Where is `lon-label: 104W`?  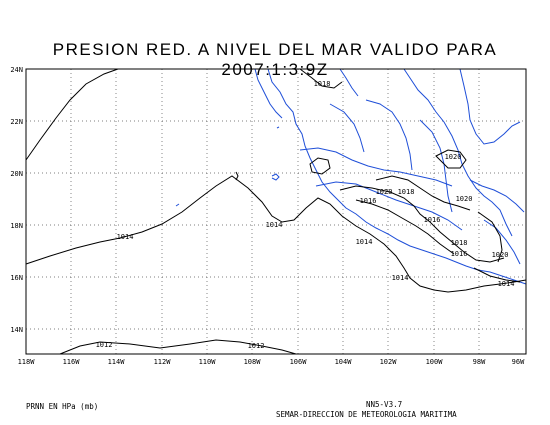 lon-label: 104W is located at coordinates (344, 362).